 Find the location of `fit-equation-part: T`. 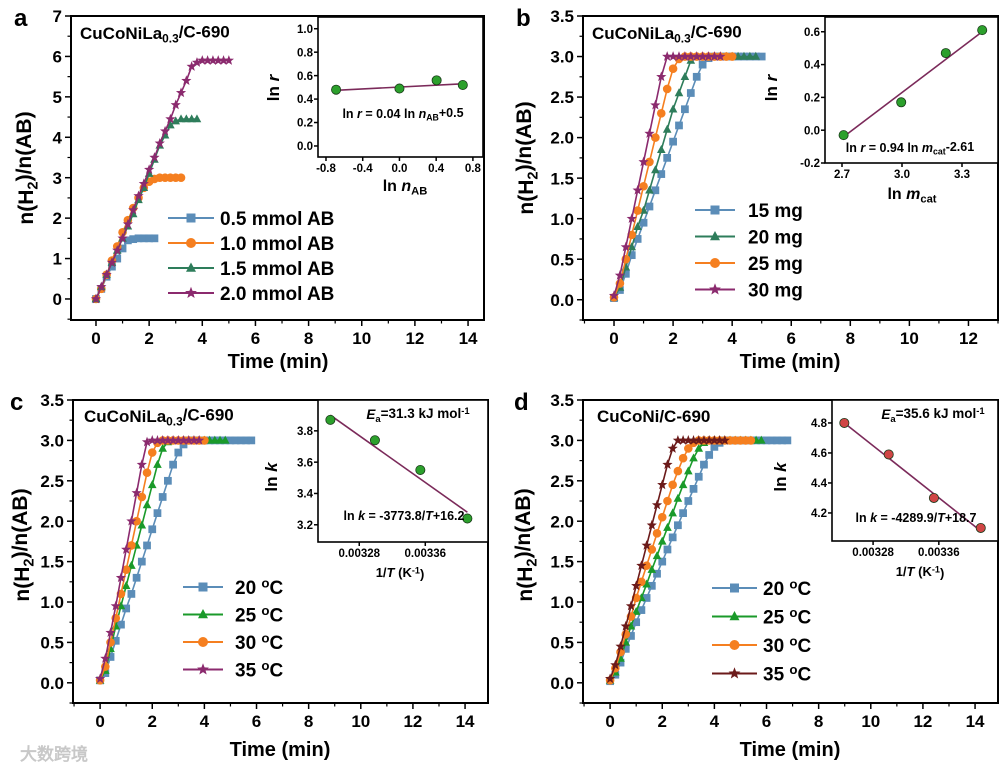

fit-equation-part: T is located at coordinates (941, 518).